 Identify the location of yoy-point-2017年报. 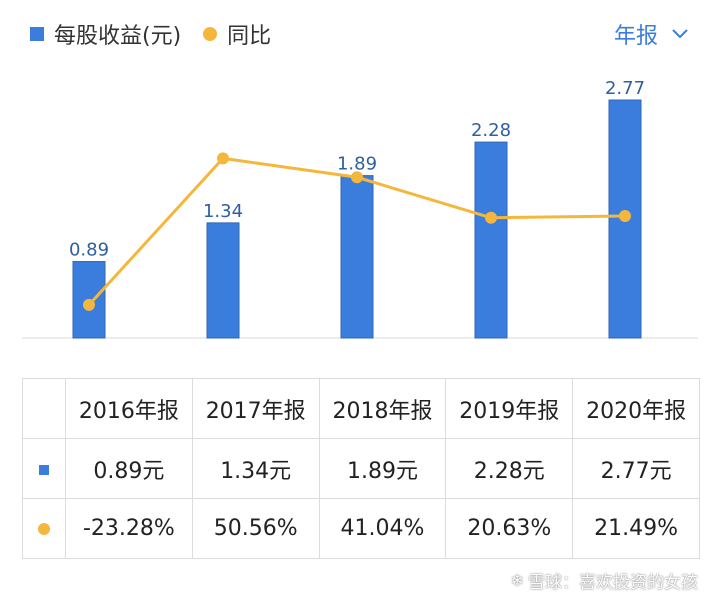
(223, 158).